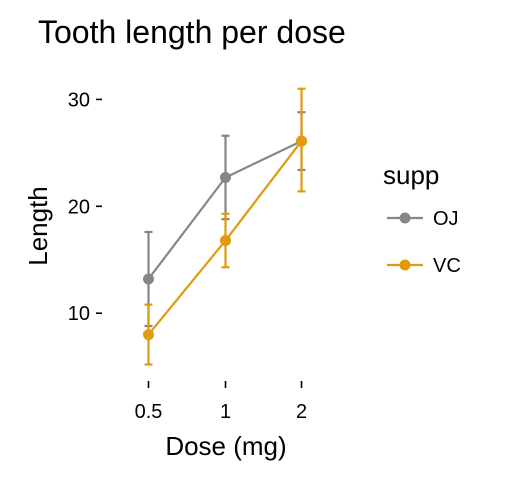 This screenshot has width=520, height=481. I want to click on x-tick-label: 2, so click(301, 412).